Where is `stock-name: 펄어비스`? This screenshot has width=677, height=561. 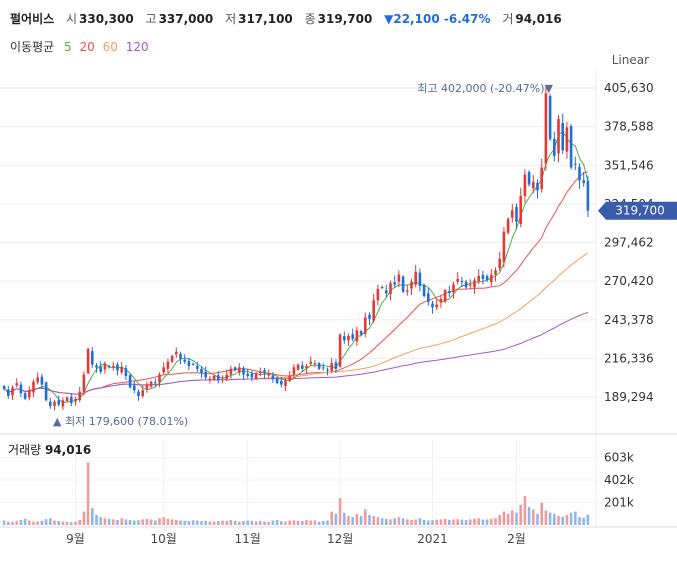
stock-name: 펄어비스 is located at coordinates (32, 19).